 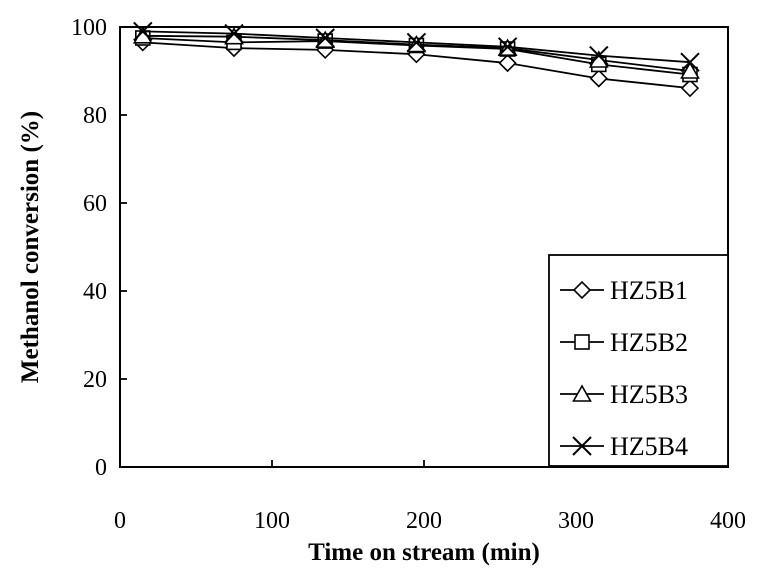 I want to click on y-tick-label: 80, so click(x=95, y=116).